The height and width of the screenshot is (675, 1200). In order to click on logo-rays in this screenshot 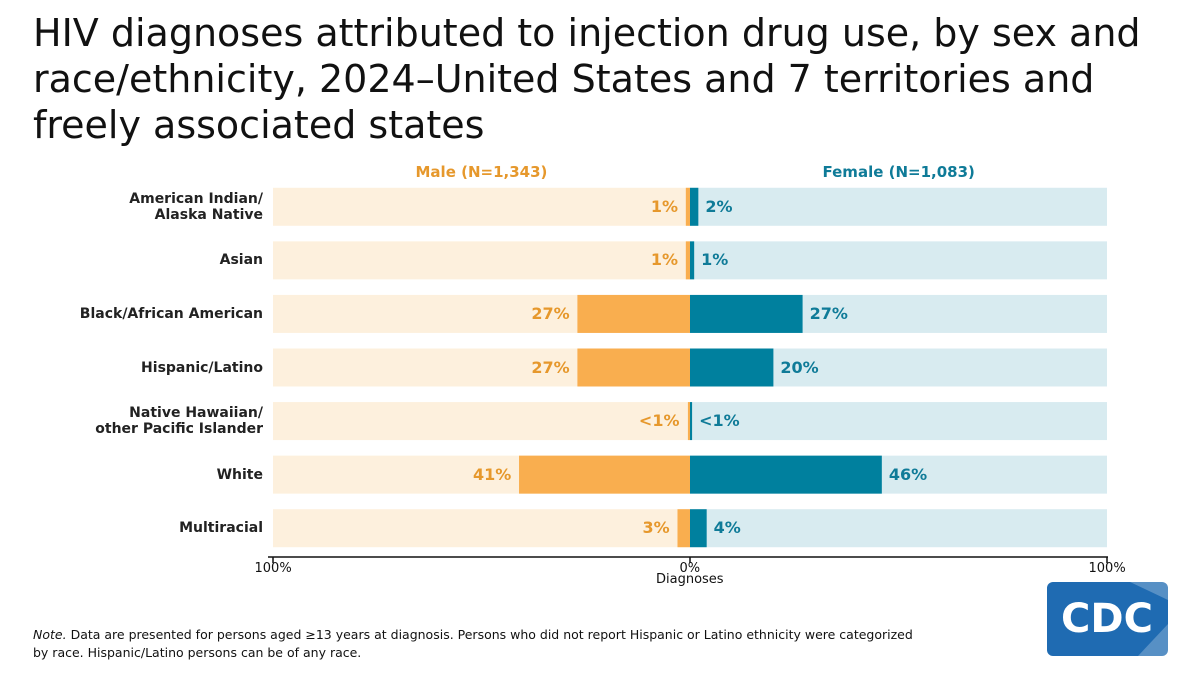, I will do `click(1149, 619)`.